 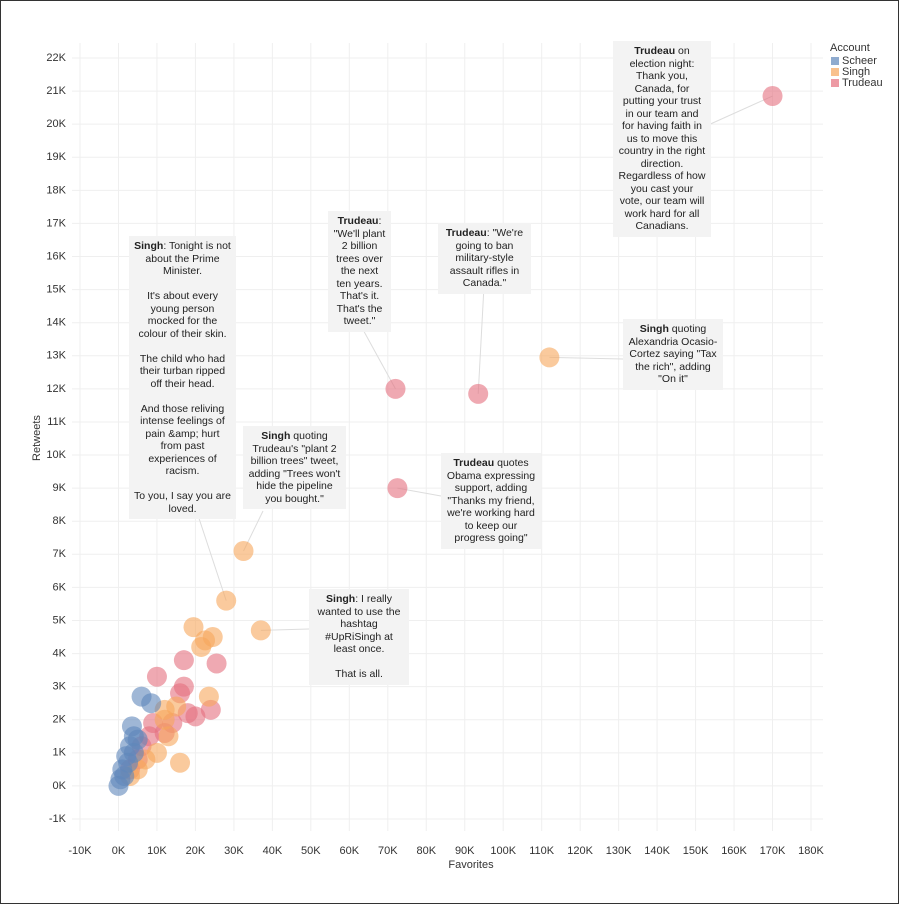 What do you see at coordinates (311, 851) in the screenshot?
I see `x-tick-label: 50K` at bounding box center [311, 851].